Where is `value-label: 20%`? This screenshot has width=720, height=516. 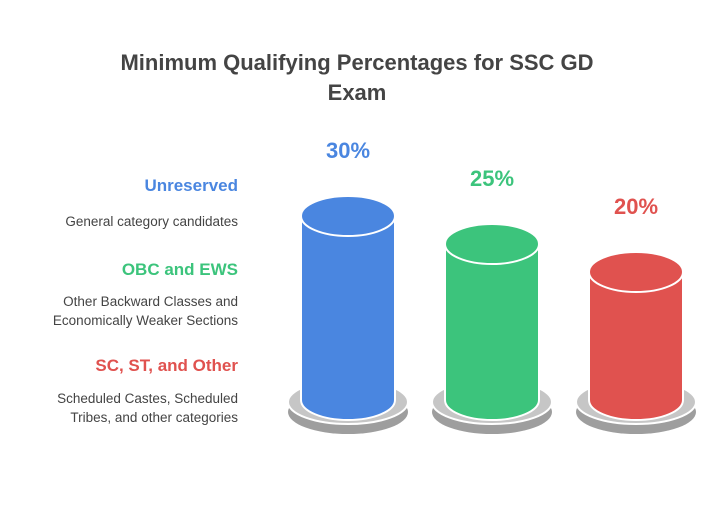
value-label: 20% is located at coordinates (636, 206).